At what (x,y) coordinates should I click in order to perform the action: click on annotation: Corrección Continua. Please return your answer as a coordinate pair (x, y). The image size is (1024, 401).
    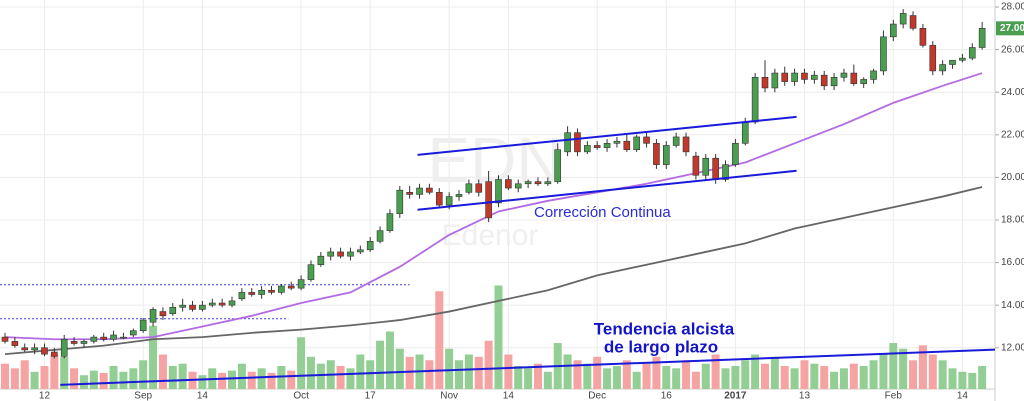
    Looking at the image, I should click on (602, 212).